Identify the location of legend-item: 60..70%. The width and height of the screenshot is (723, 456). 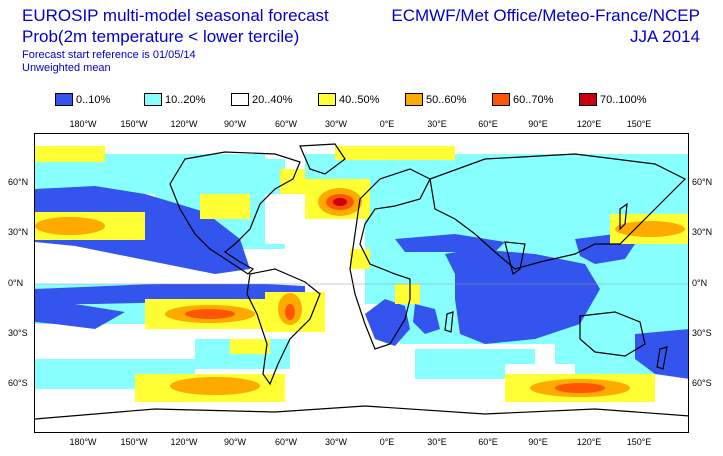
(522, 99).